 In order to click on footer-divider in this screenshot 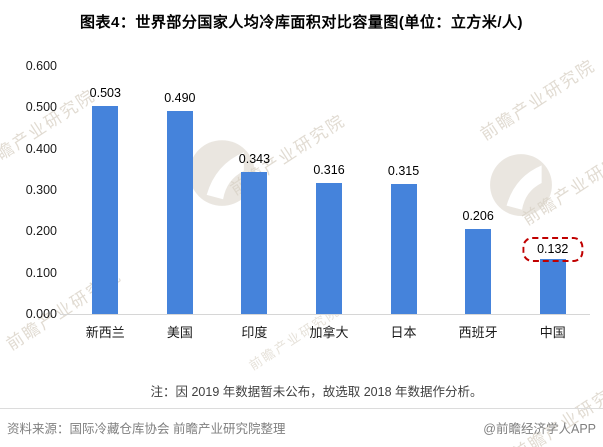, I will do `click(301, 408)`.